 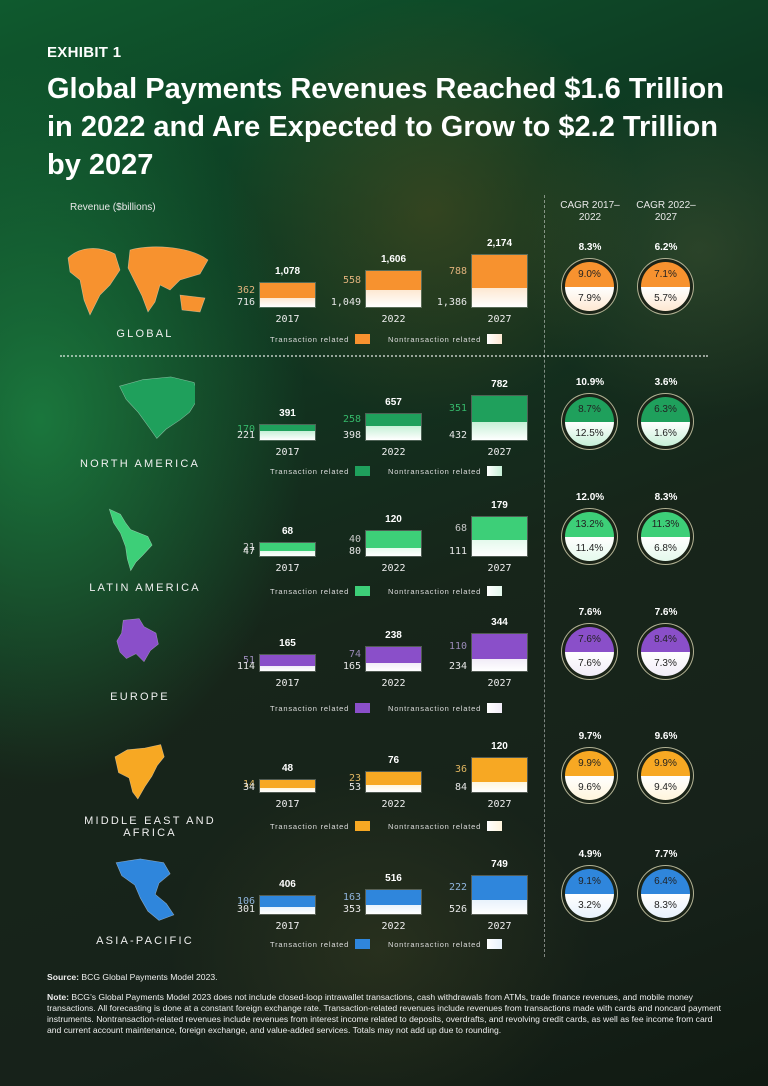 I want to click on transaction-value-label: 258, so click(x=351, y=419).